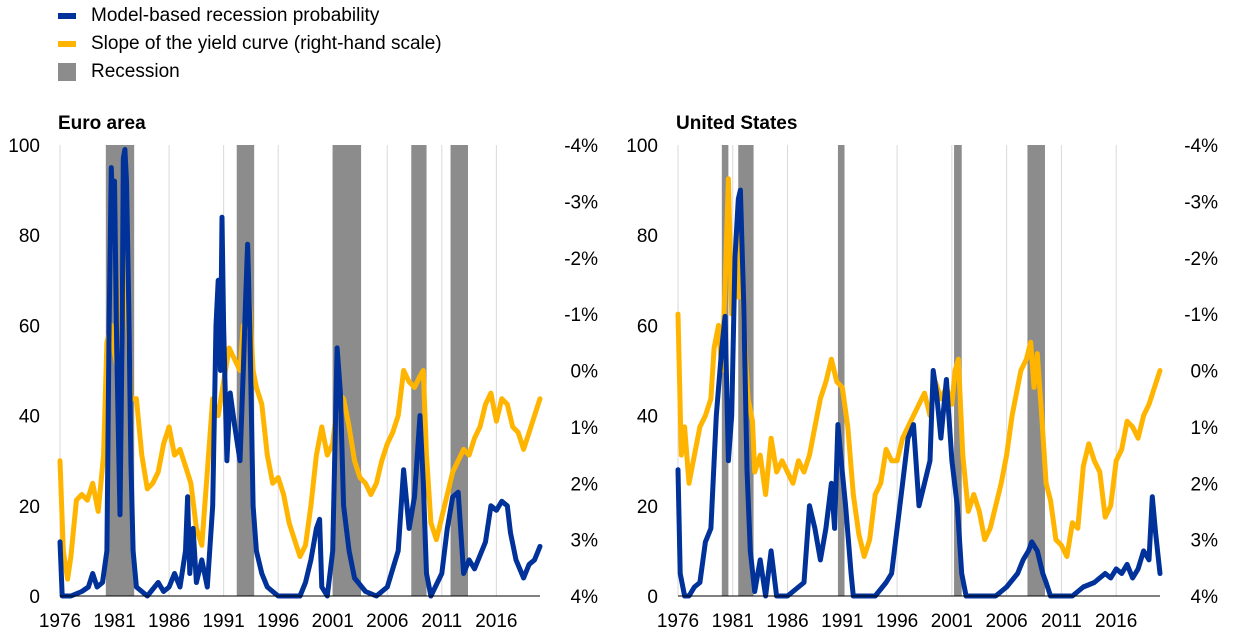 This screenshot has width=1240, height=638. Describe the element at coordinates (235, 15) in the screenshot. I see `legend-label-probability: Model-based recession probability` at that location.